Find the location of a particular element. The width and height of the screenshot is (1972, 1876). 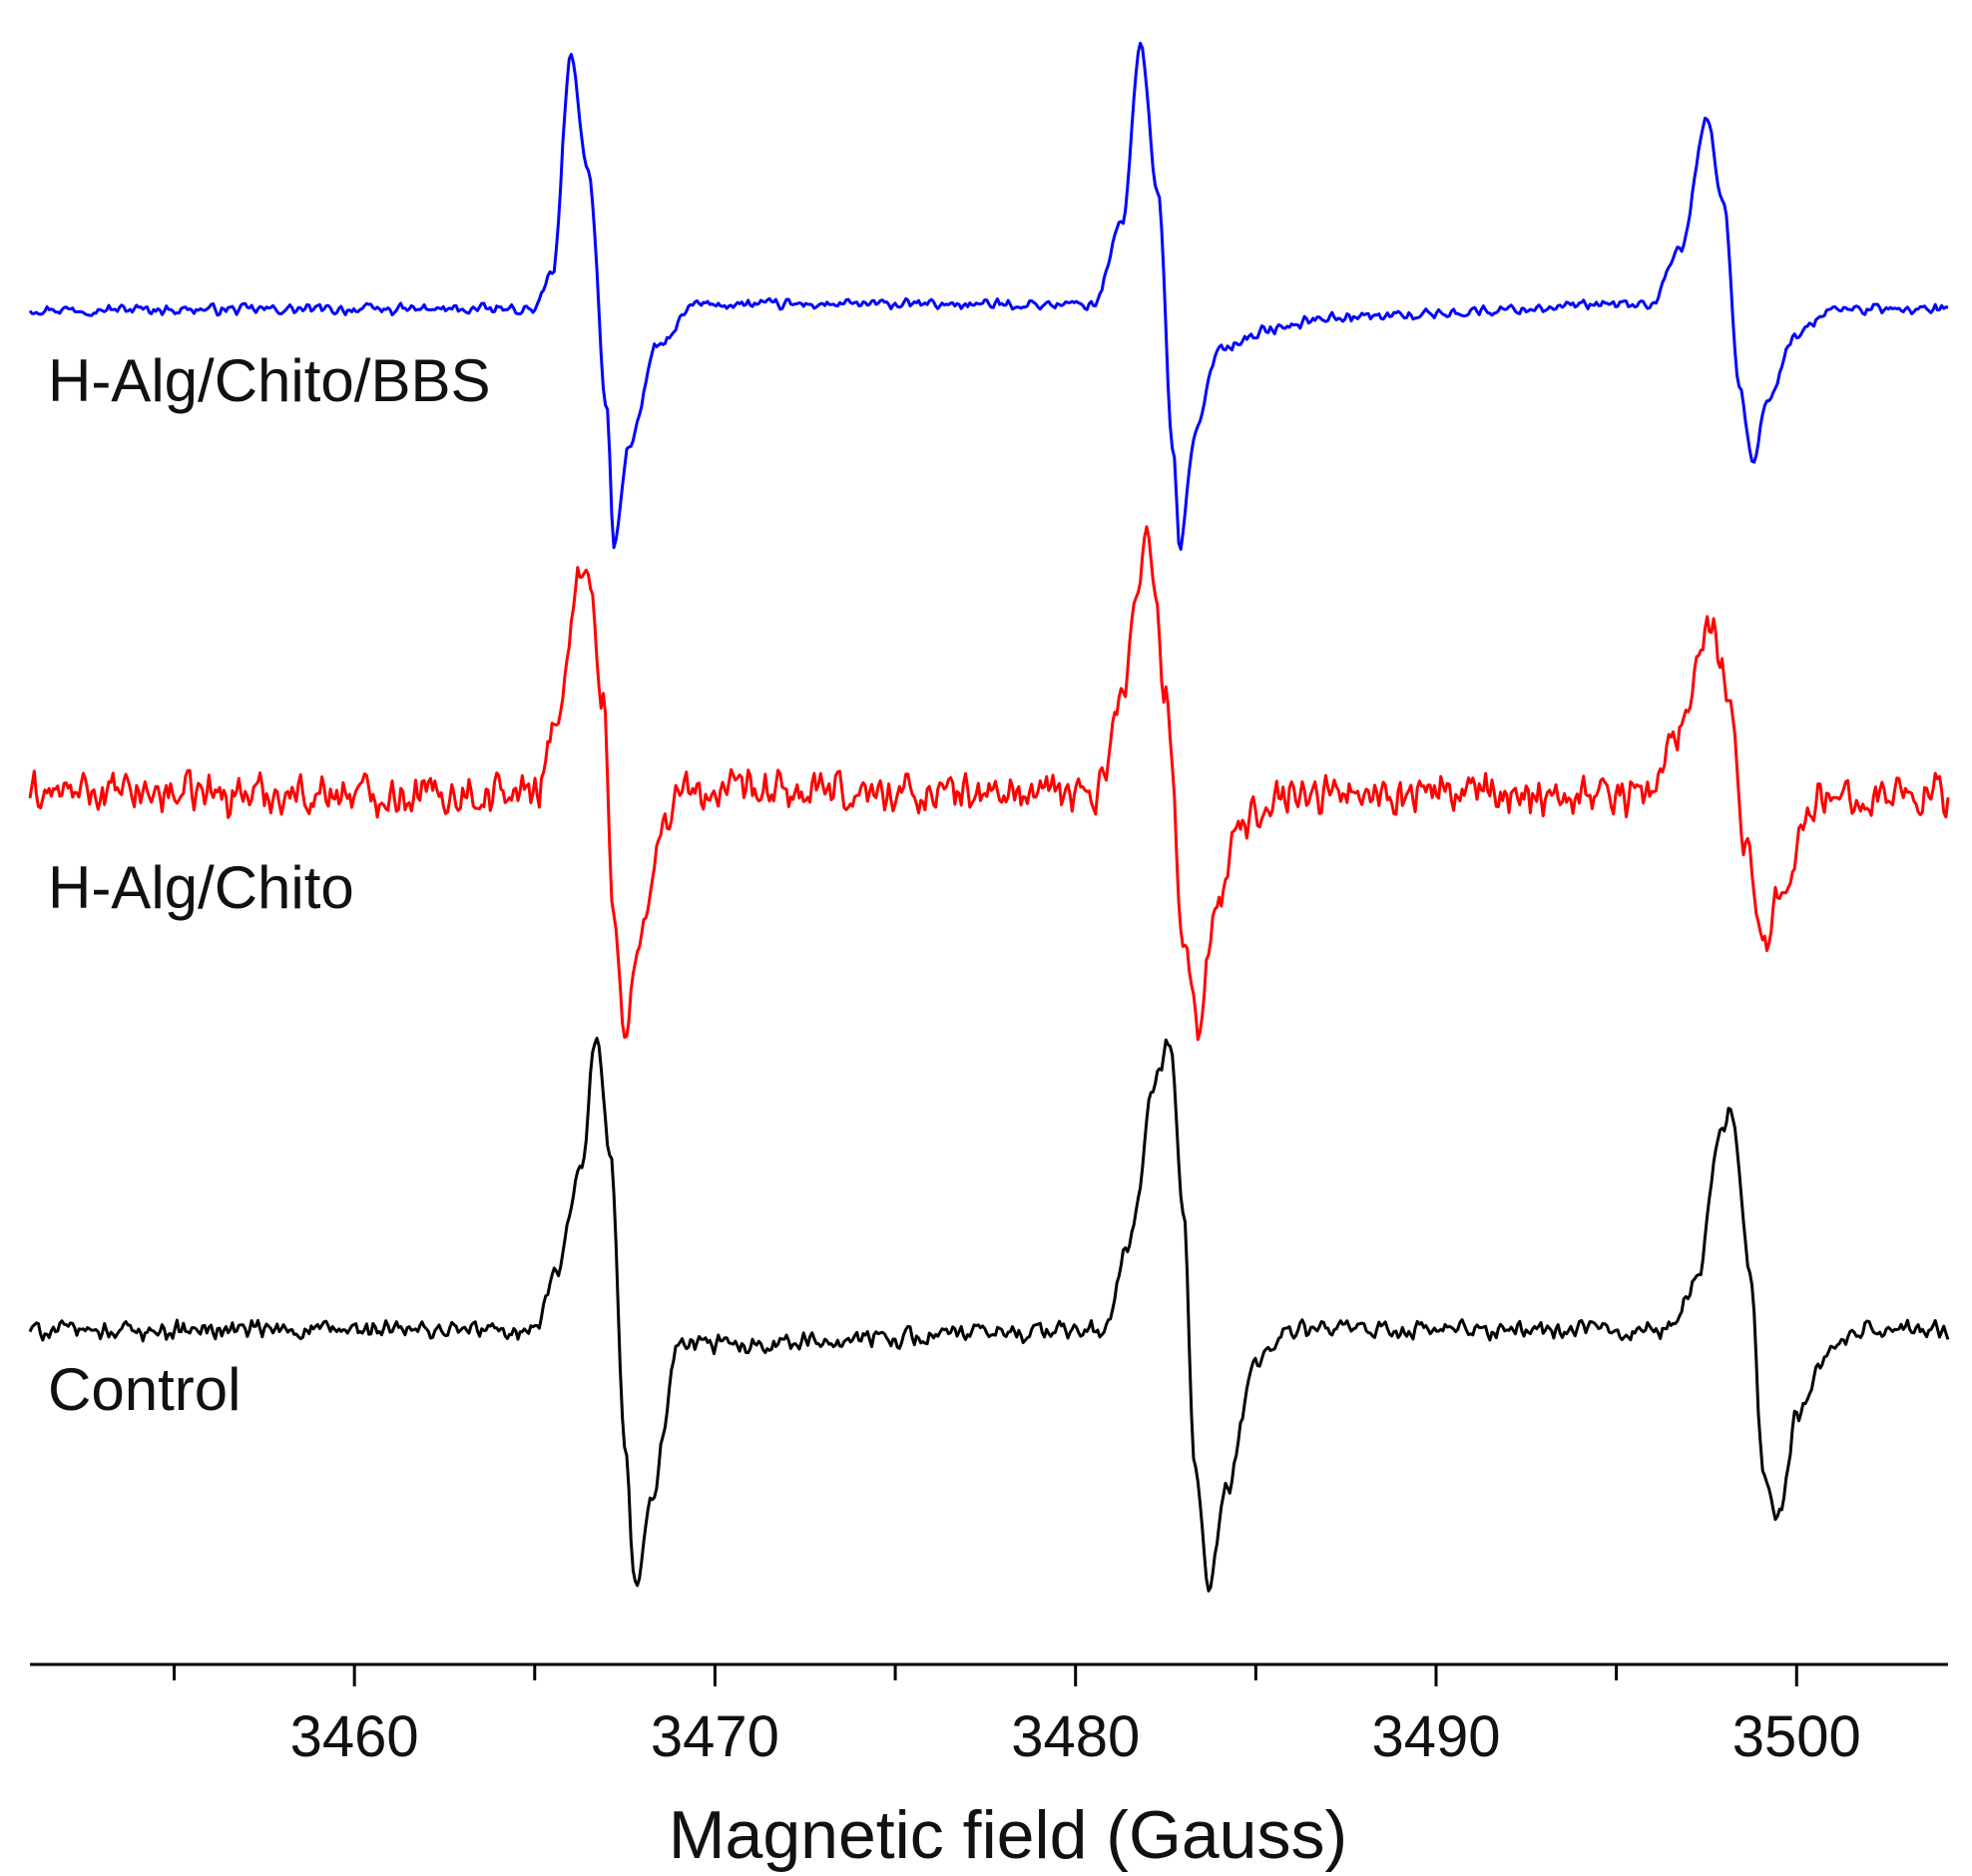

x-axis-ticks: 3460 3470 3480 3490 3500 is located at coordinates (1017, 1716).